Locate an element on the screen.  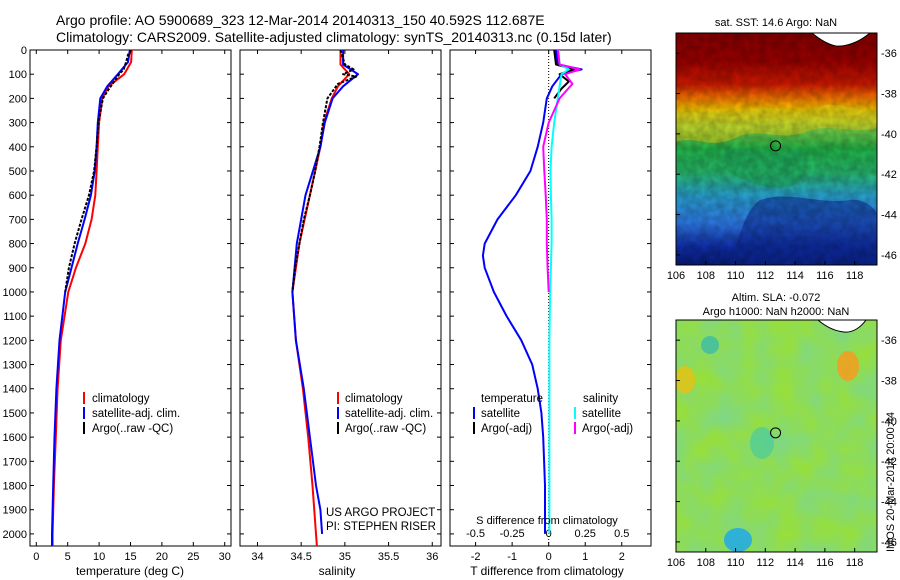
depth-tick-label: 1700 is located at coordinates (15, 462).